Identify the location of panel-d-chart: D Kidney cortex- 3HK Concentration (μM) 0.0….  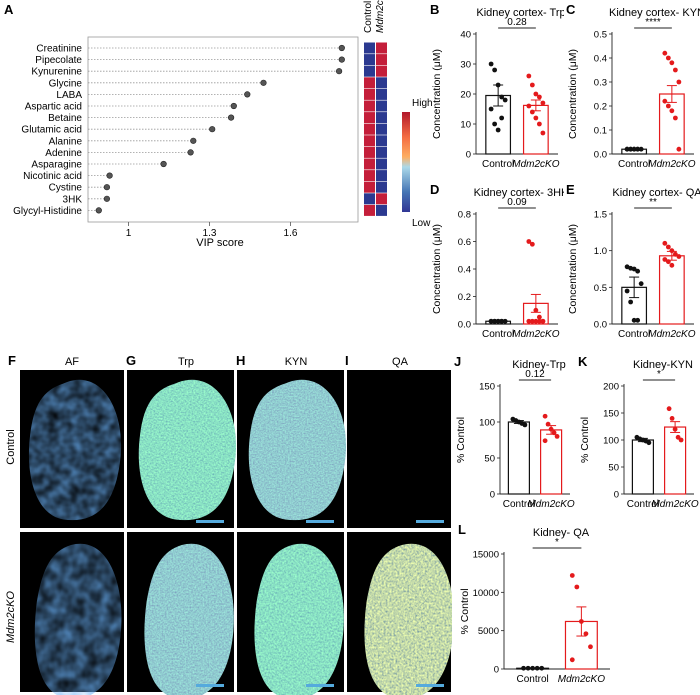
(497, 261).